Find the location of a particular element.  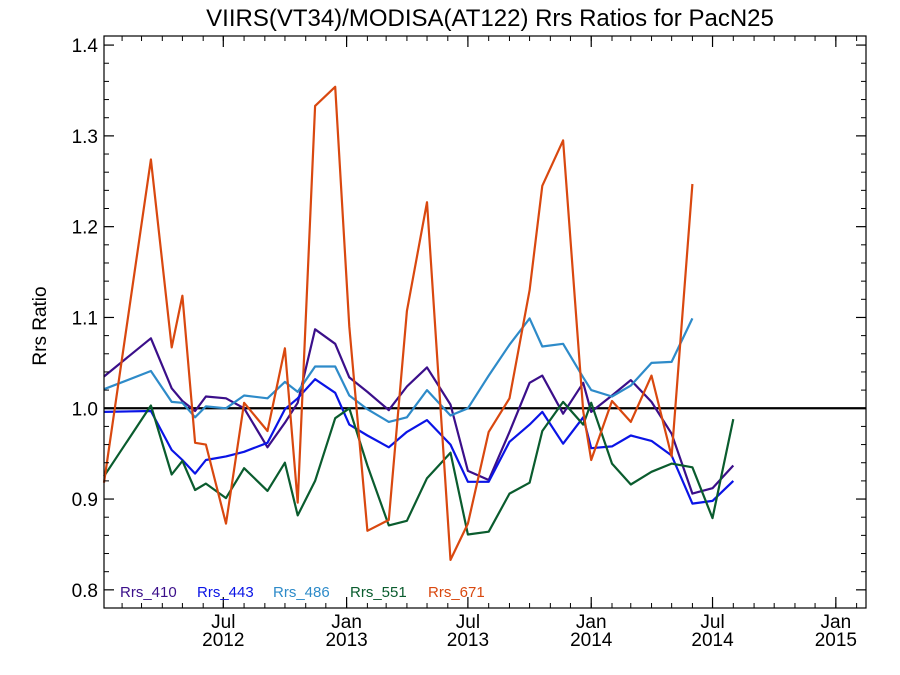

legend-entry-rrs-410: Rrs_410 is located at coordinates (148, 592).